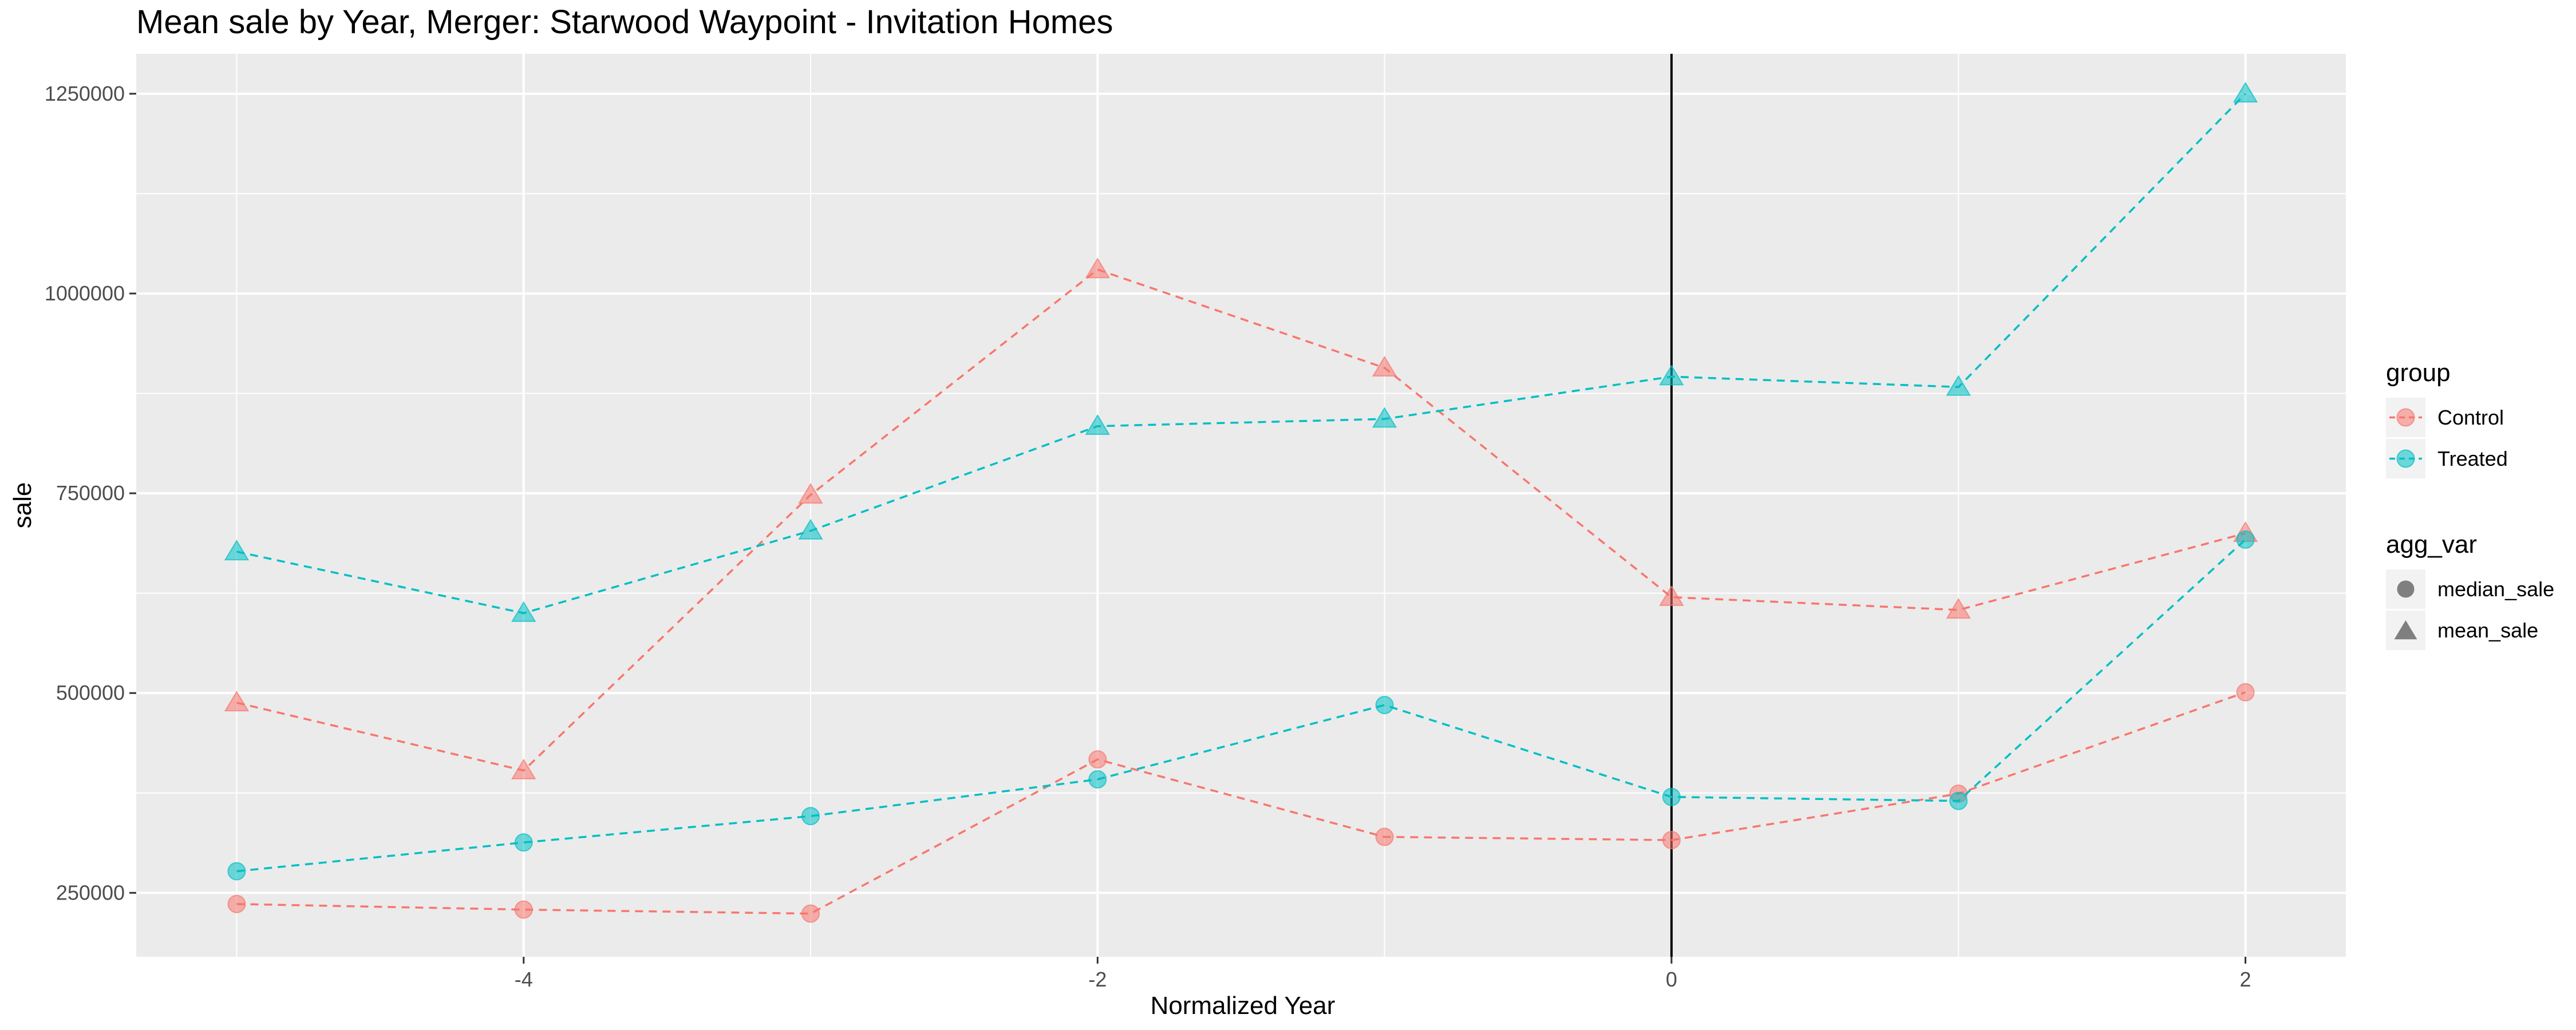  Describe the element at coordinates (85, 293) in the screenshot. I see `y-tick-label: 1000000` at that location.